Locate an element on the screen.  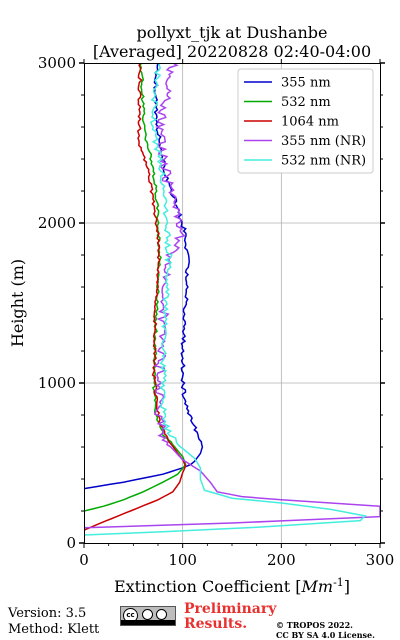
legend-box is located at coordinates (305, 121).